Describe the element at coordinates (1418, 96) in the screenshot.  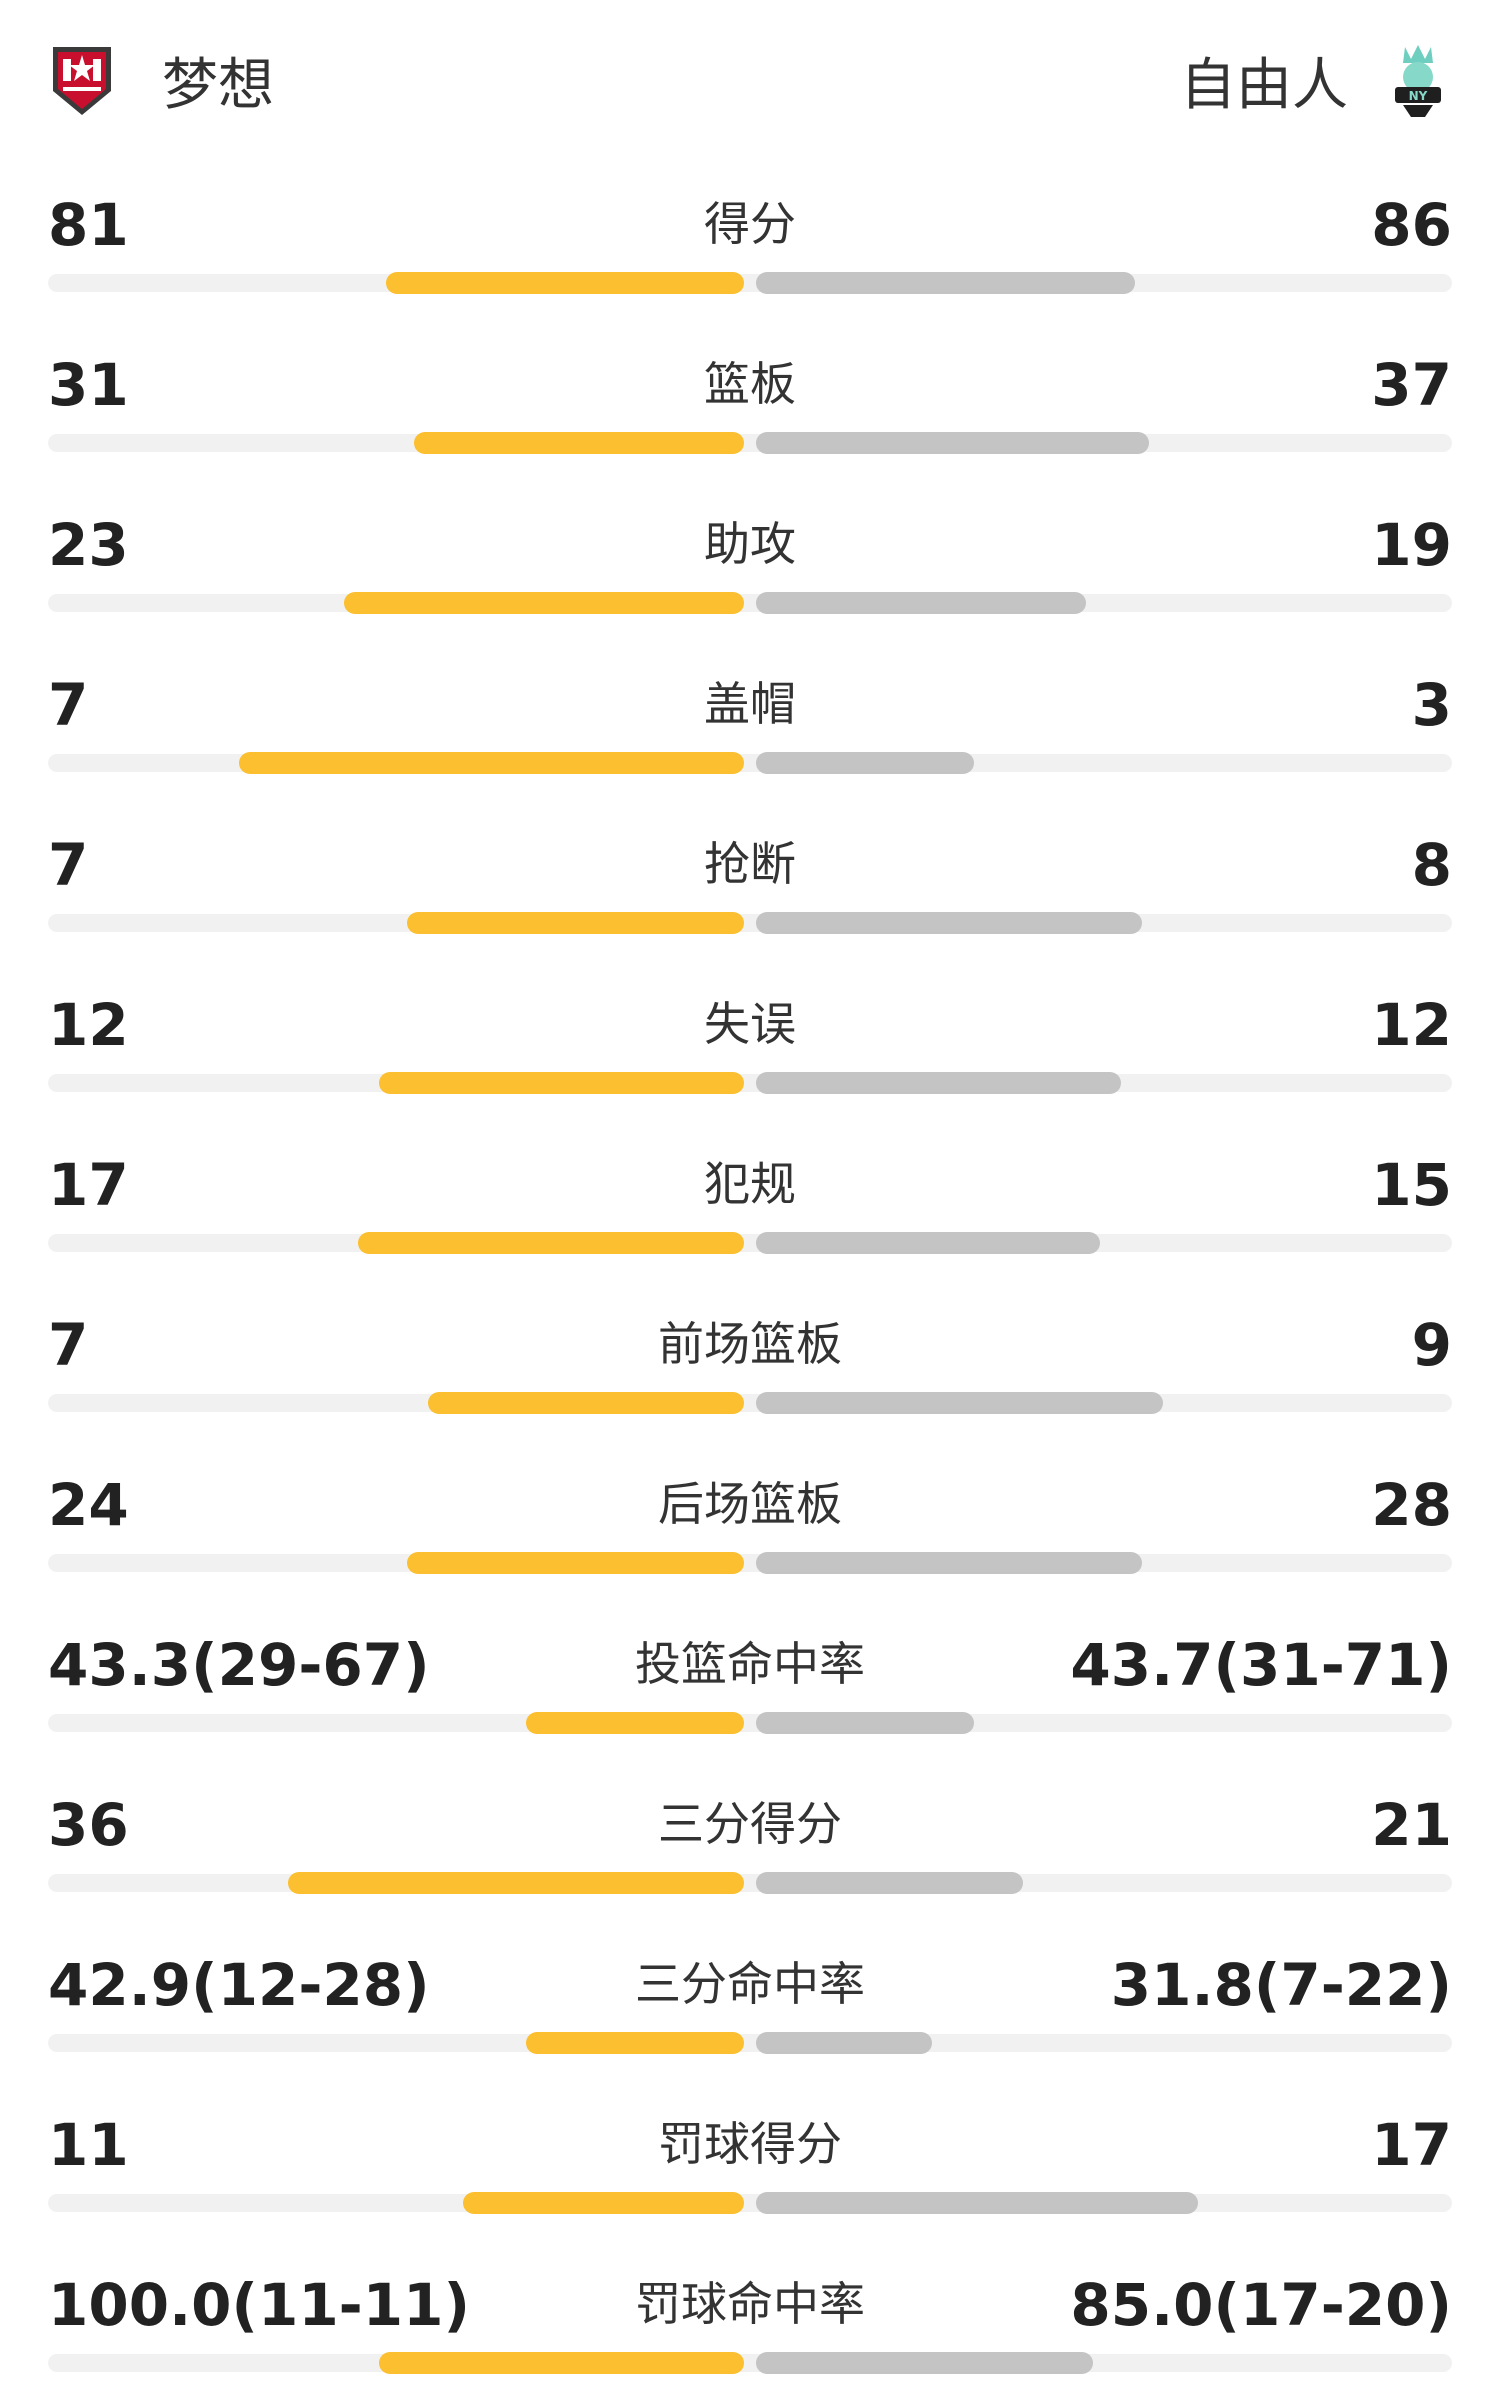
I see `svg-text: NY` at that location.